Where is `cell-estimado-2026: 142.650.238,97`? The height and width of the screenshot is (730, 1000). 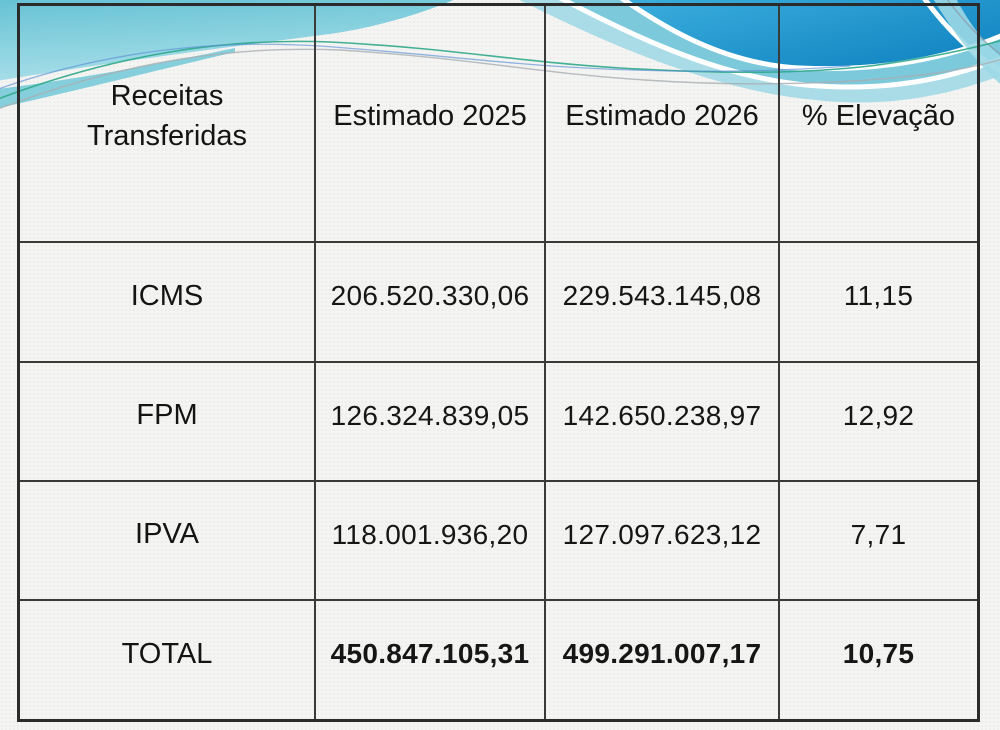 cell-estimado-2026: 142.650.238,97 is located at coordinates (663, 422).